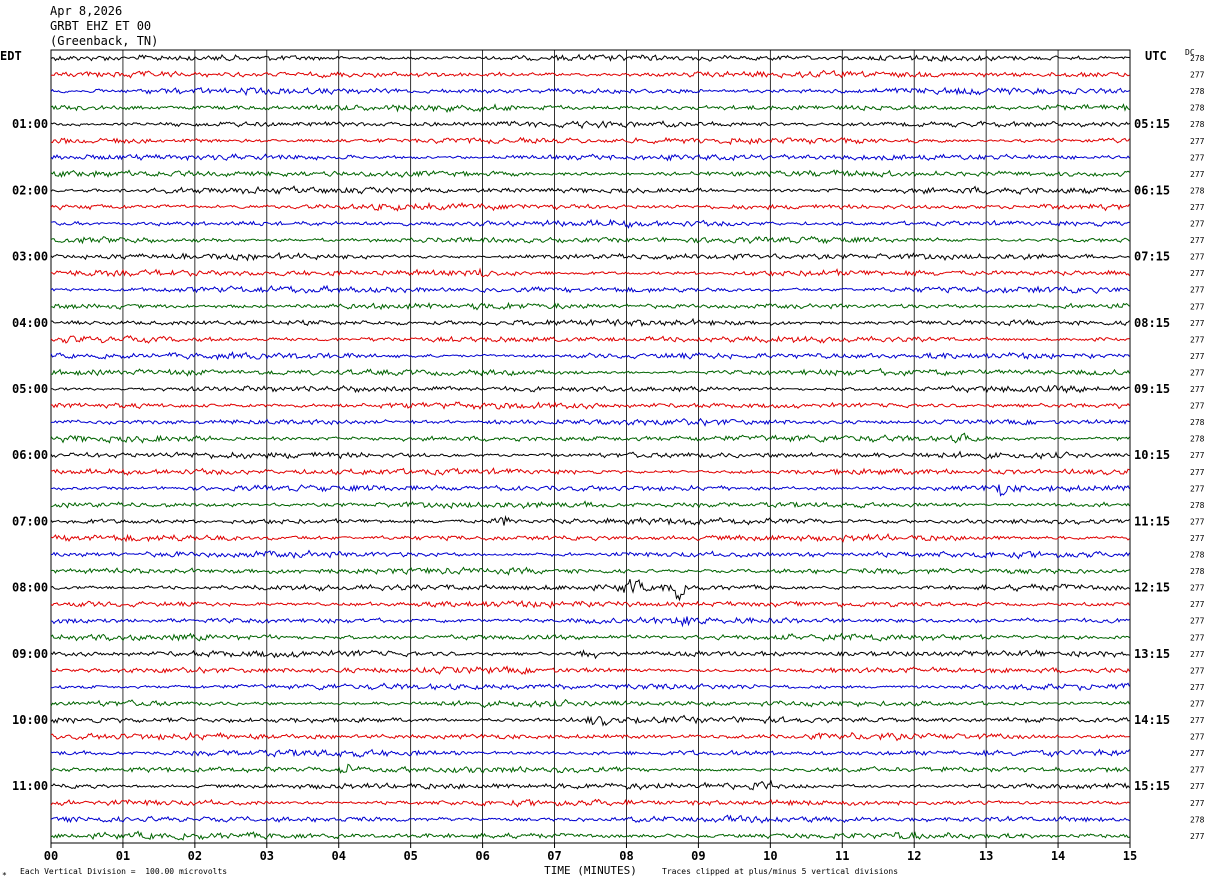 The height and width of the screenshot is (886, 1210). What do you see at coordinates (30, 389) in the screenshot?
I see `left-hour-label: 05:00` at bounding box center [30, 389].